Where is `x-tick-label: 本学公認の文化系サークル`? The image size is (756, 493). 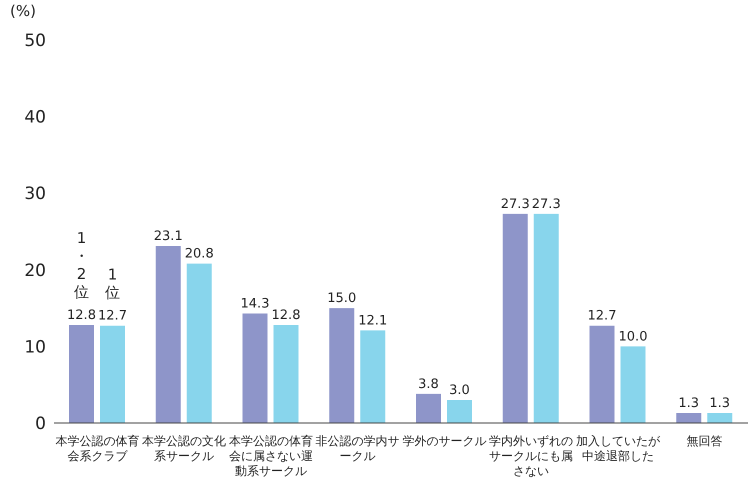 x-tick-label: 本学公認の文化系サークル is located at coordinates (184, 448).